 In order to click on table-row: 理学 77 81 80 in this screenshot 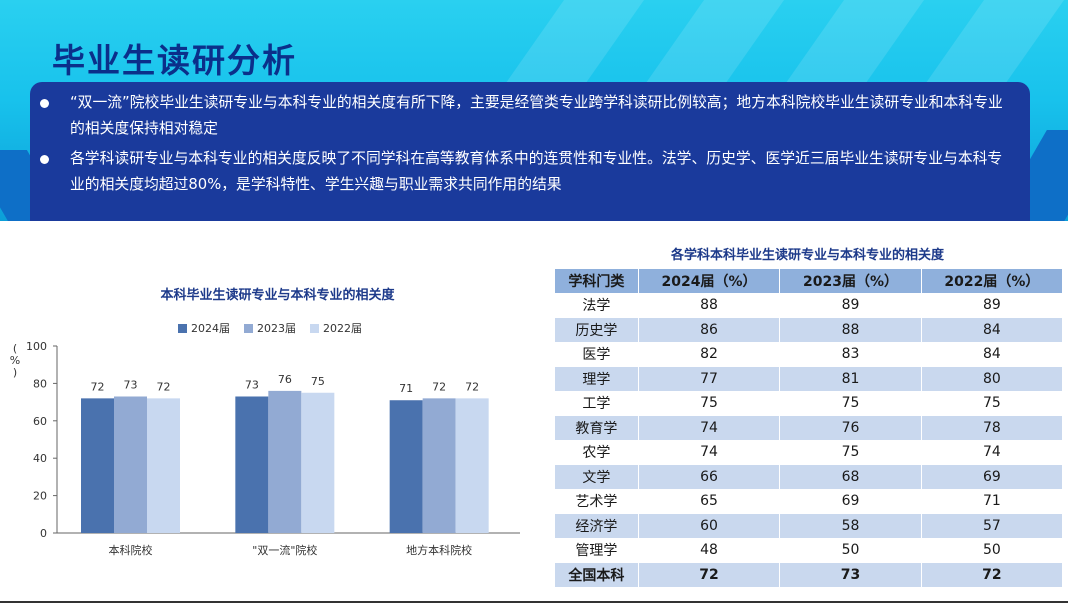, I will do `click(808, 378)`.